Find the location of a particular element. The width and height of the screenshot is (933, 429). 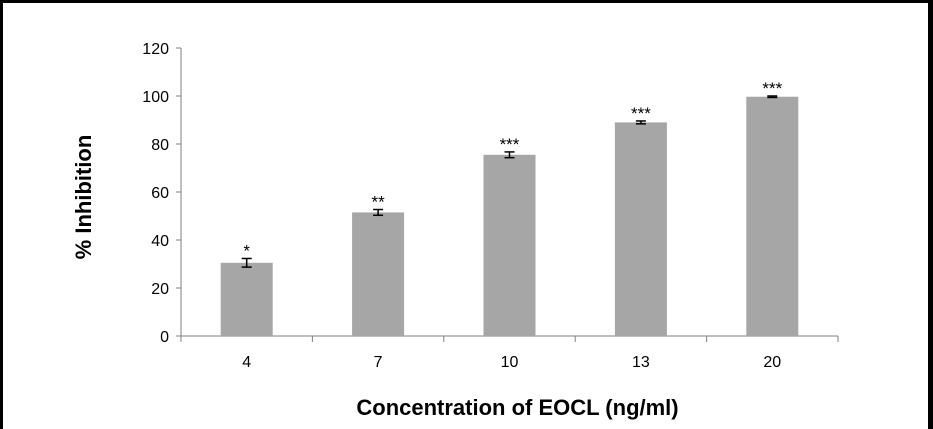

y-tick-label: 0 is located at coordinates (164, 337).